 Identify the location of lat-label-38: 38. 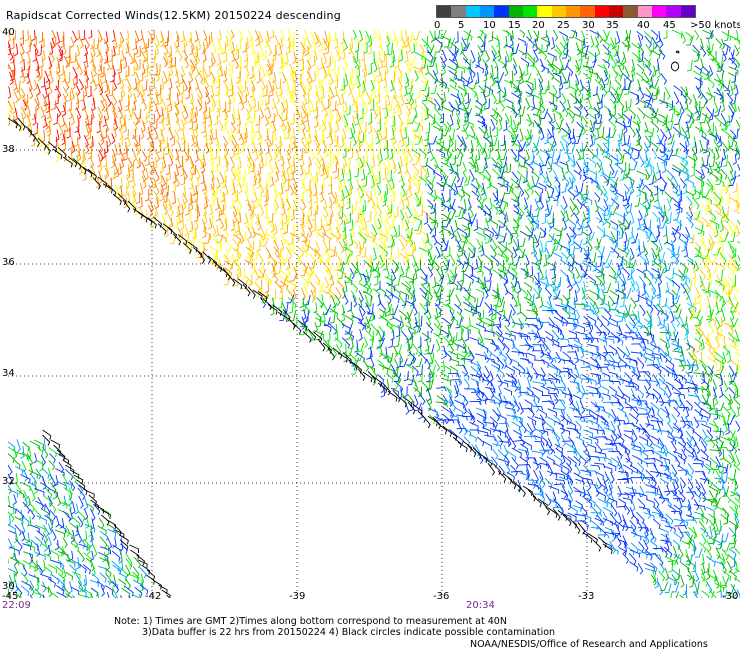
(8, 149).